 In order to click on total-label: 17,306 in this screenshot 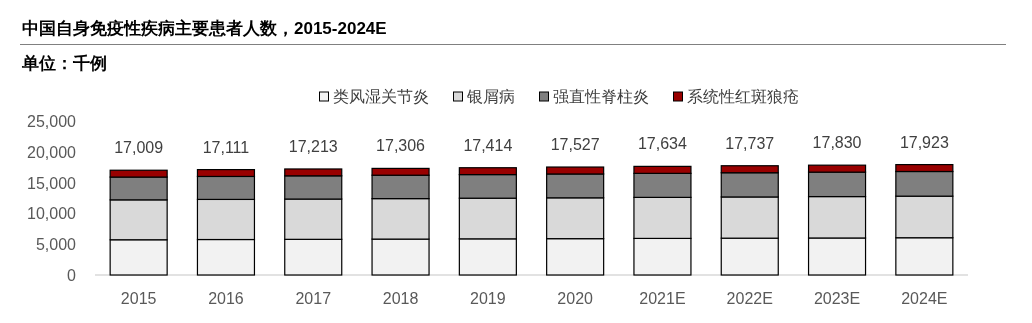, I will do `click(401, 146)`.